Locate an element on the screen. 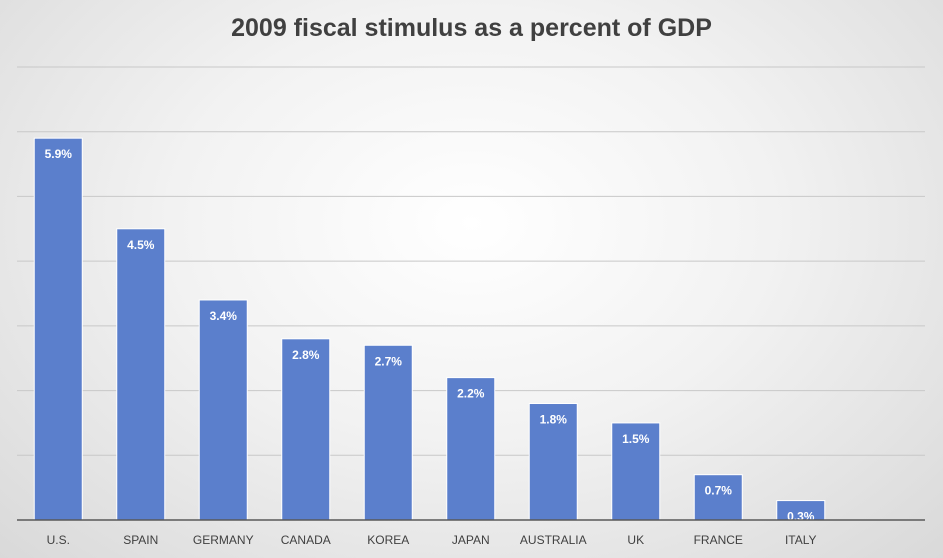  x-tick-label: JAPAN is located at coordinates (471, 540).